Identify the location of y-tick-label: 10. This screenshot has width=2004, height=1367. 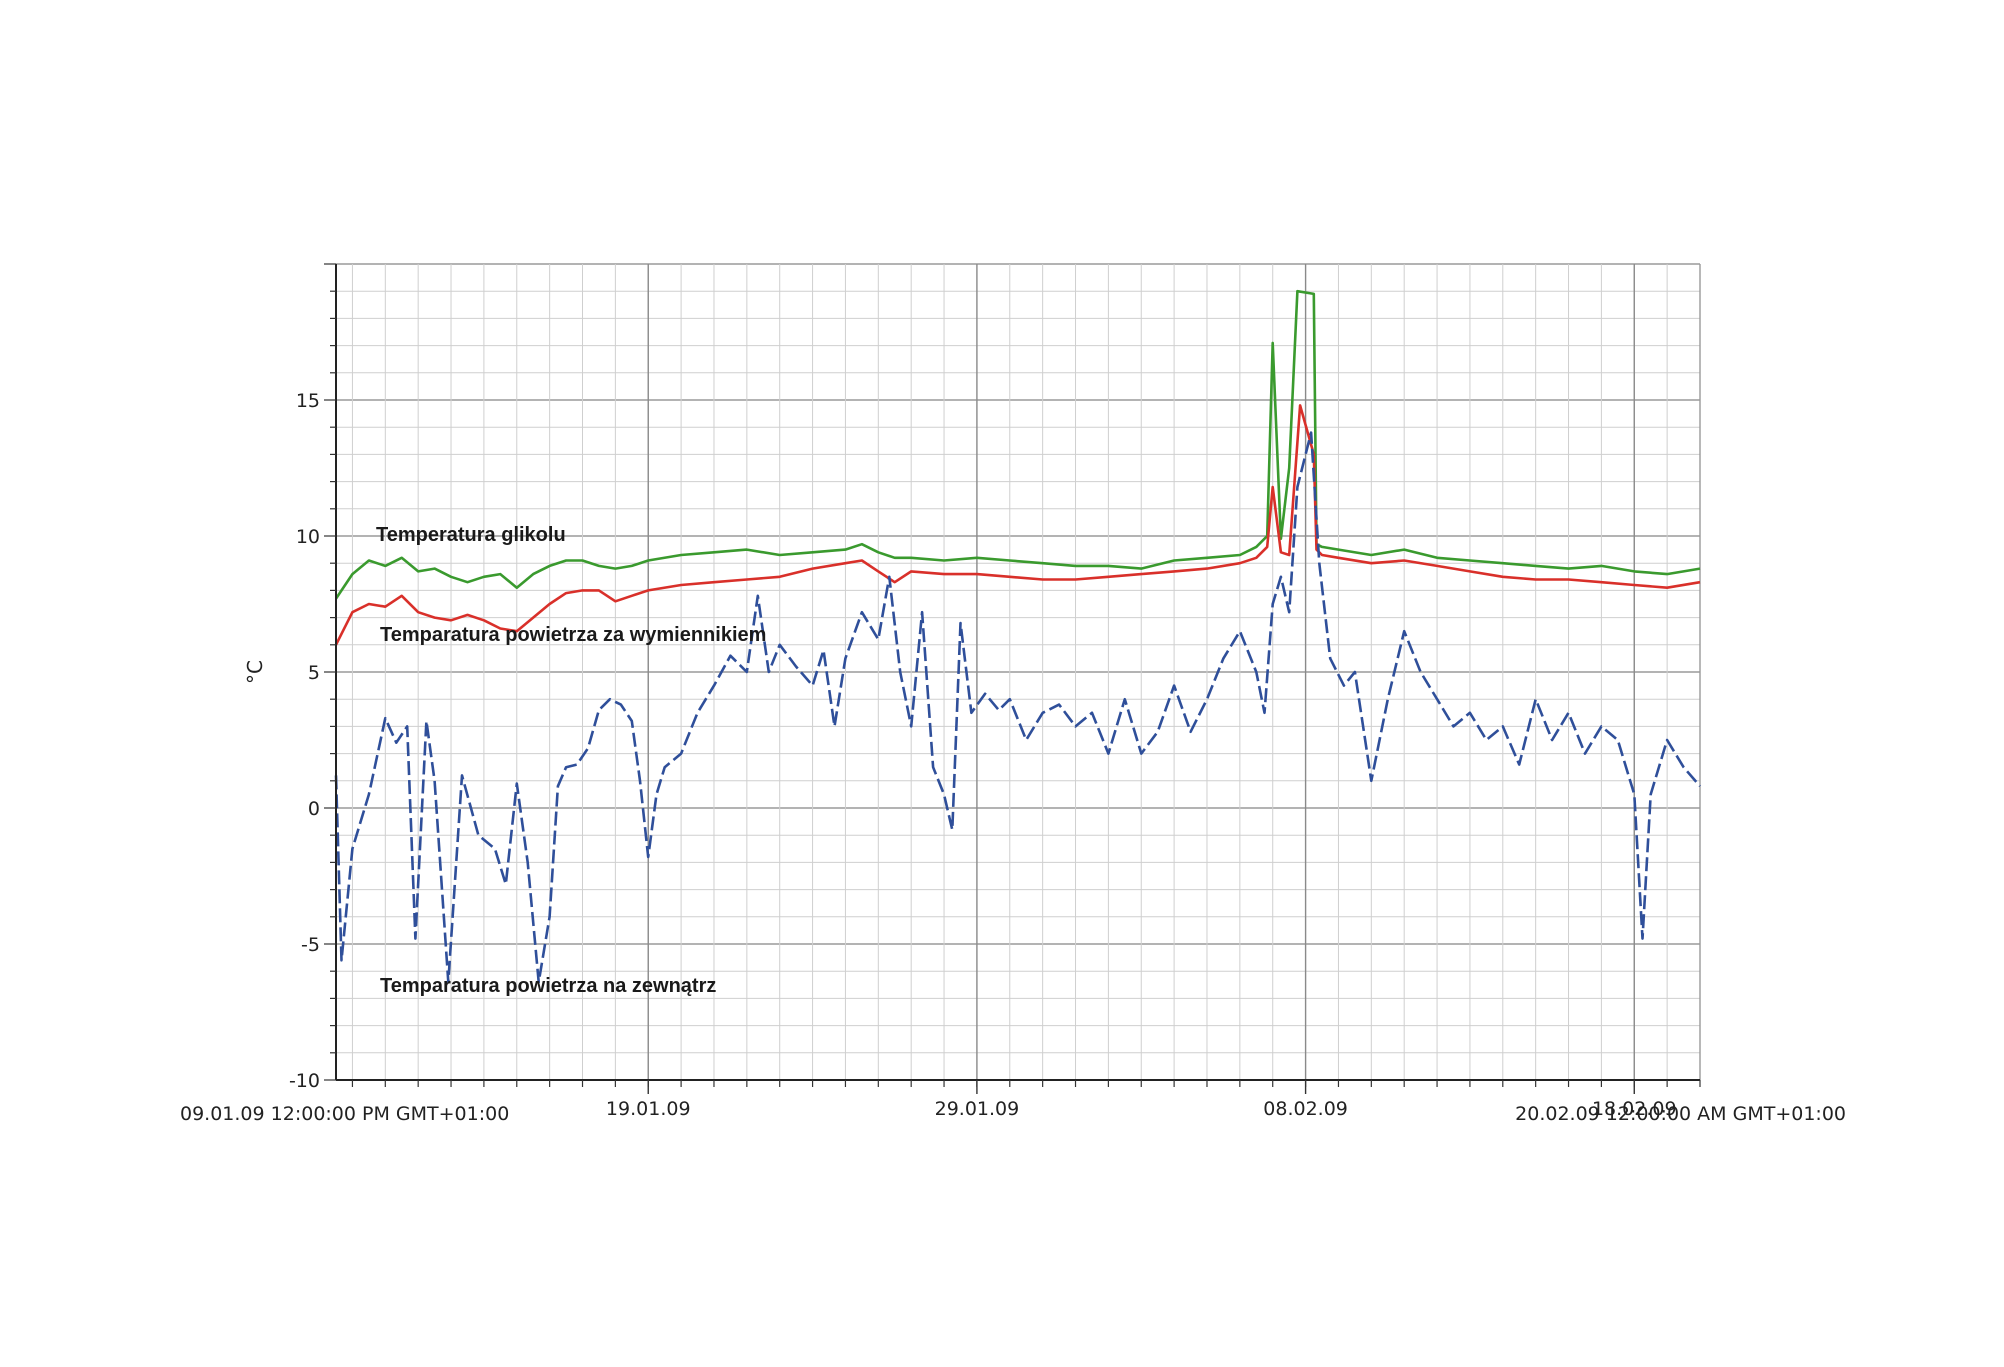
(308, 537).